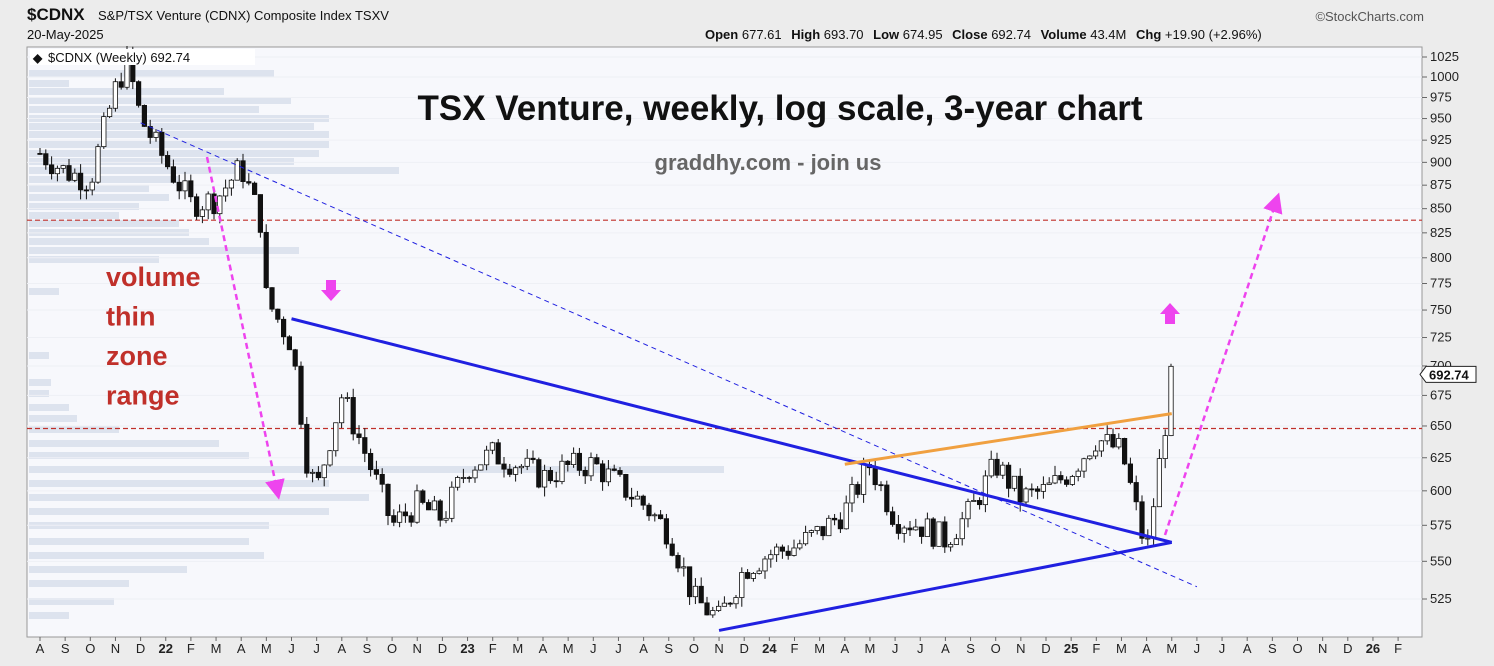  I want to click on y-tick-label: 975, so click(1441, 97).